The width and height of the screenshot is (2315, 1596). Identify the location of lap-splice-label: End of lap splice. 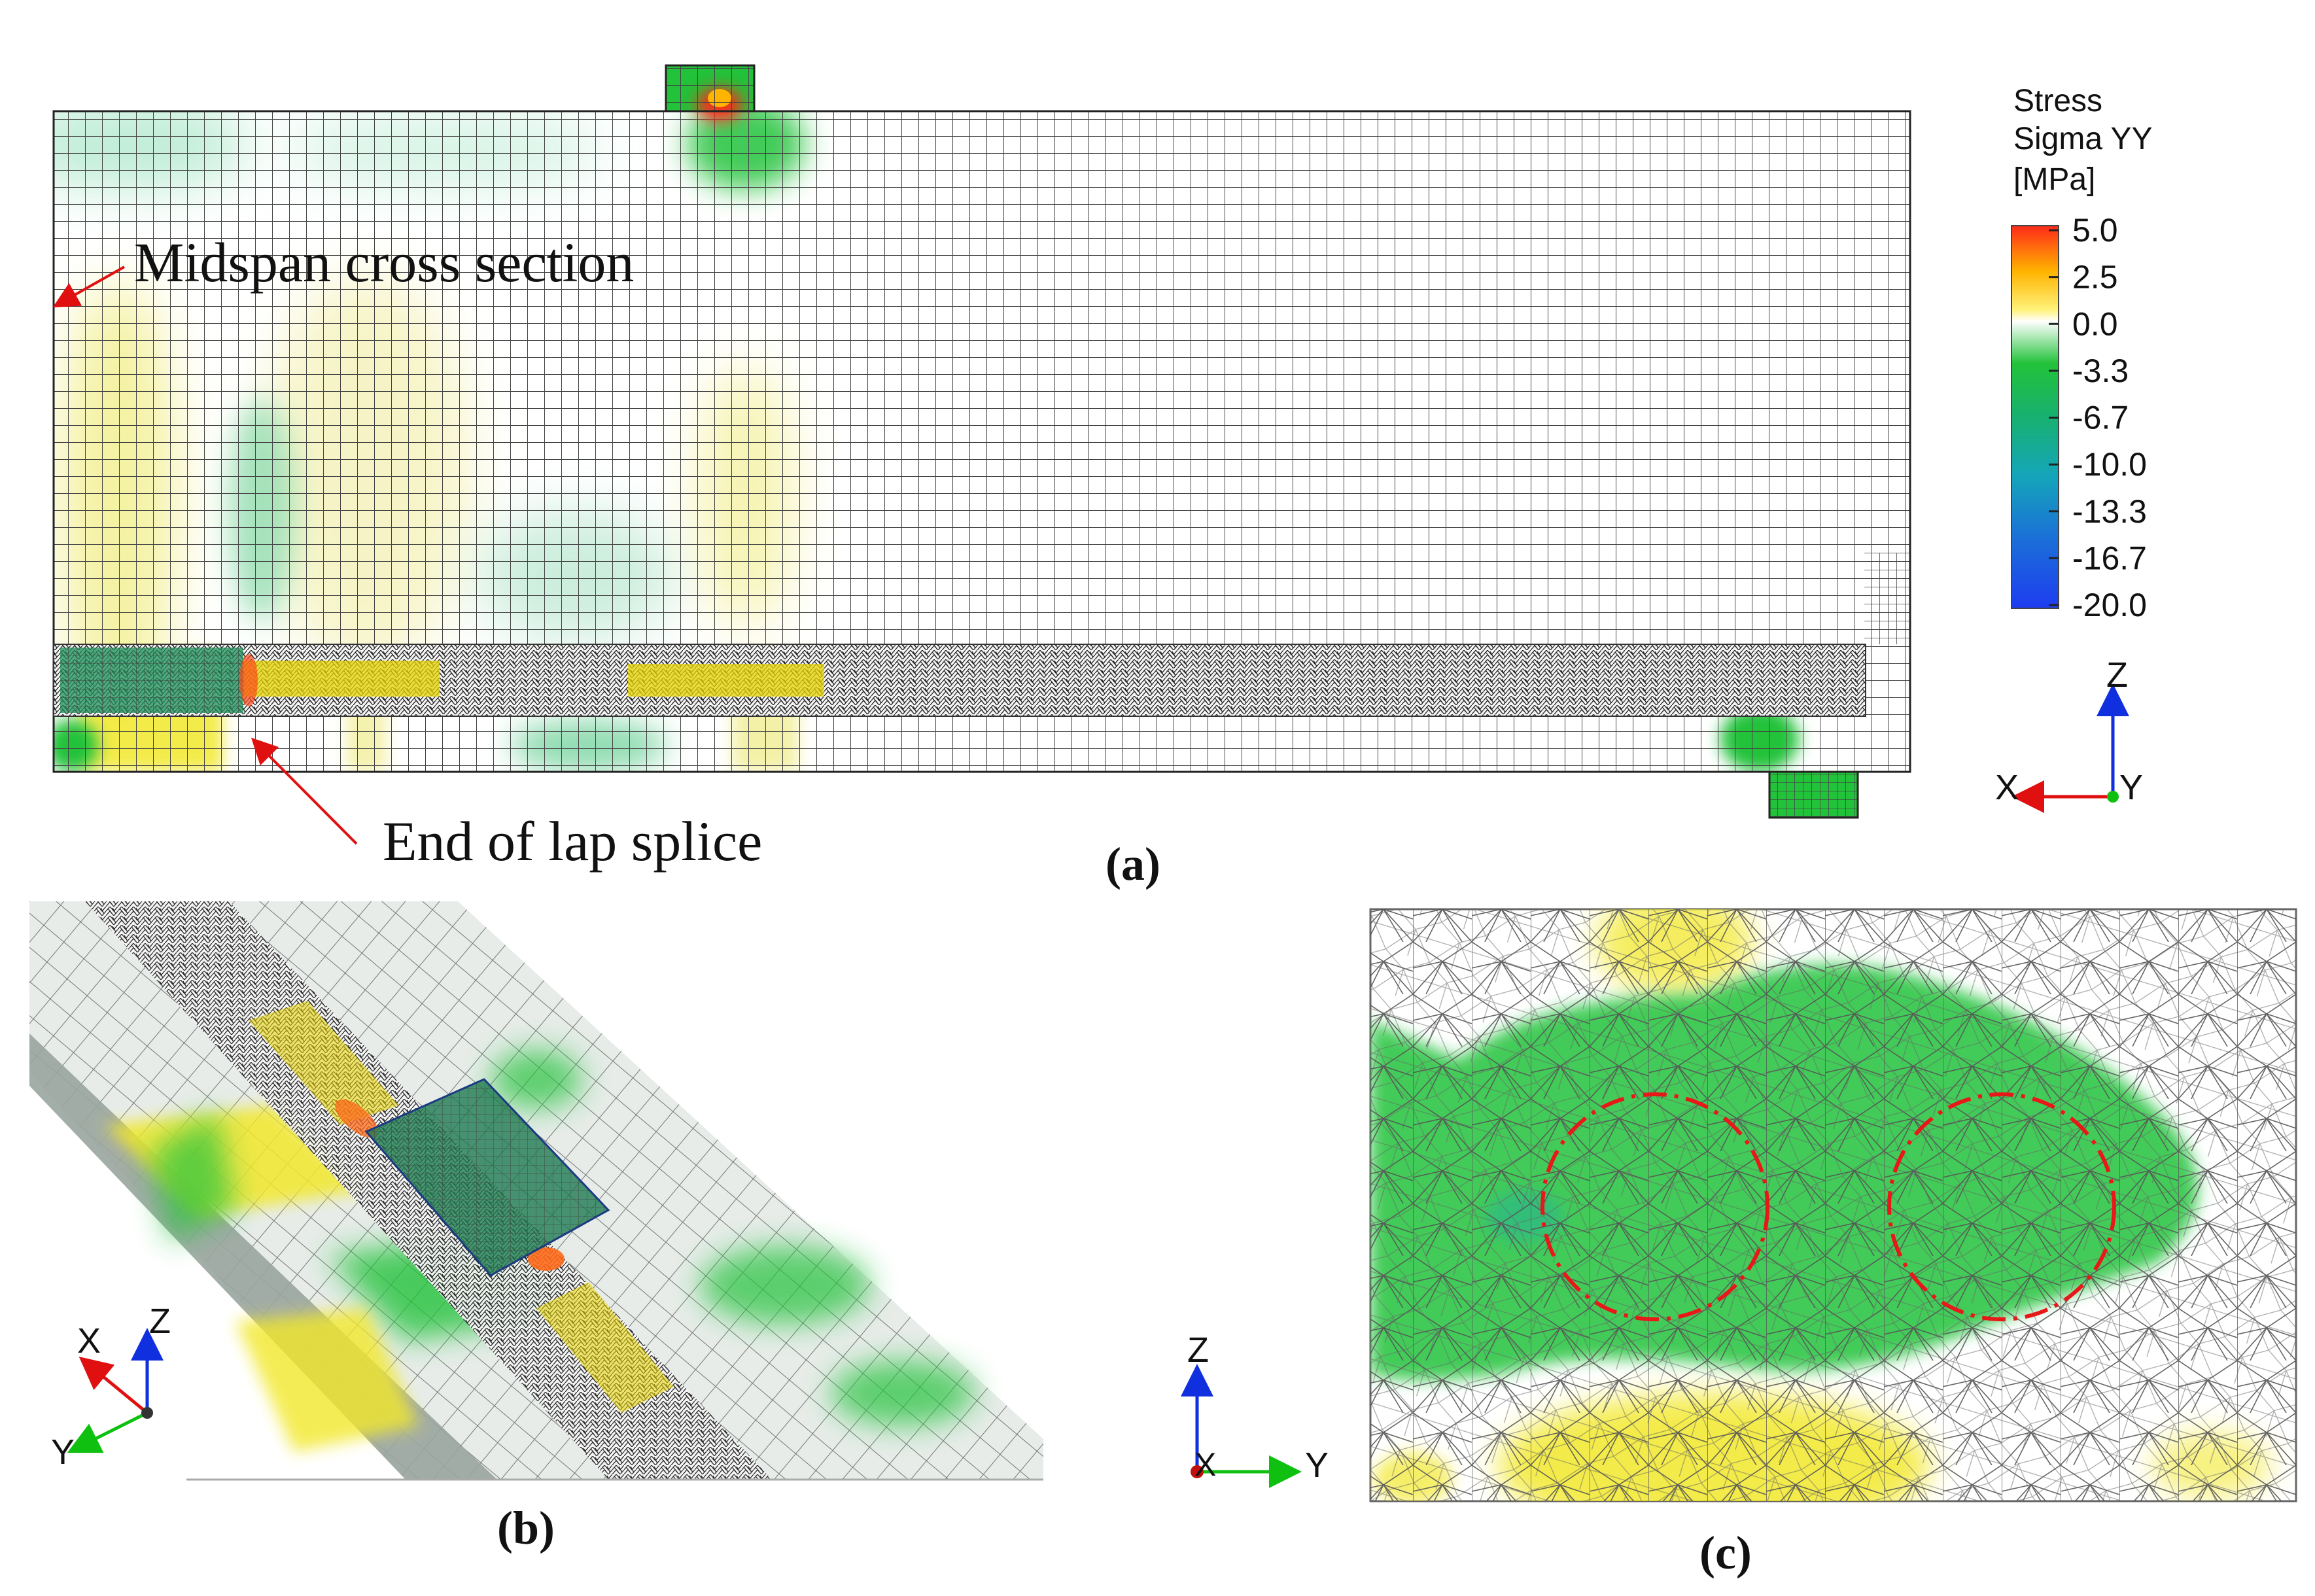
(572, 841).